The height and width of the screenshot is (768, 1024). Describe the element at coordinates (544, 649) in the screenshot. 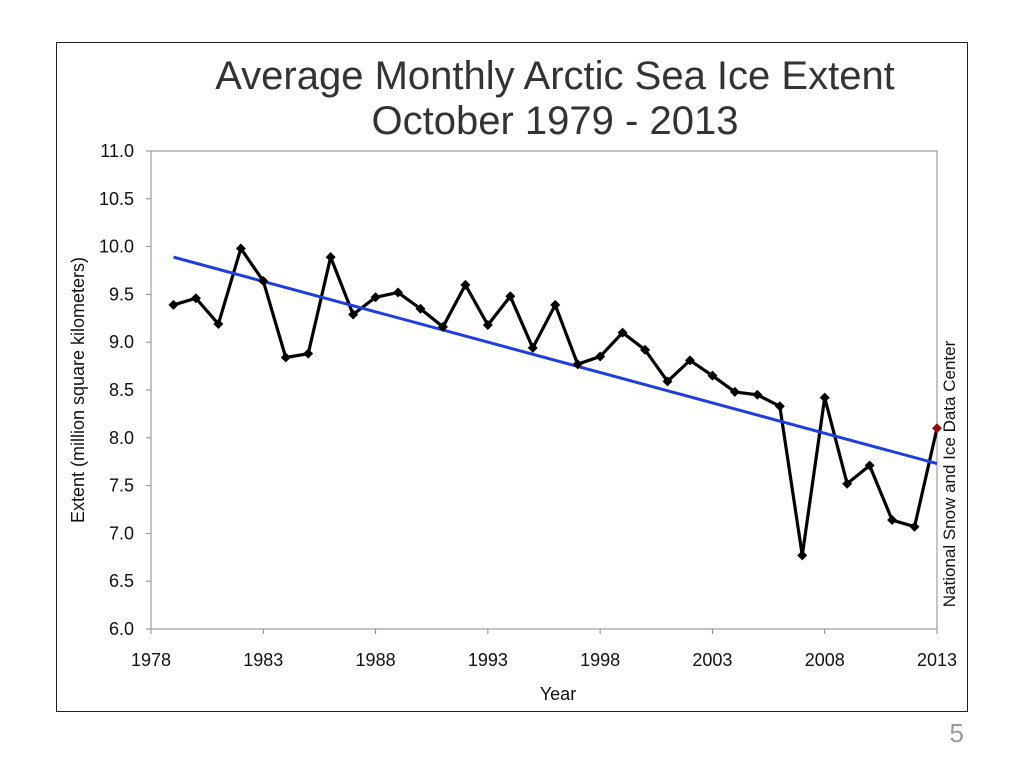

I see `x-axis-ticks: 1978 1983 1988 1993 1998 2003 2008 2013` at that location.